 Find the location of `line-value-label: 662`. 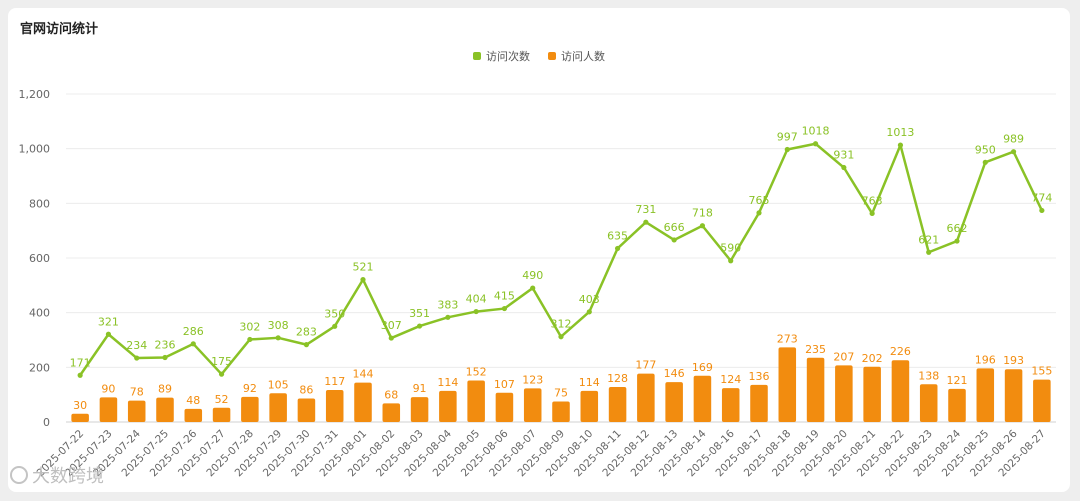

line-value-label: 662 is located at coordinates (957, 228).